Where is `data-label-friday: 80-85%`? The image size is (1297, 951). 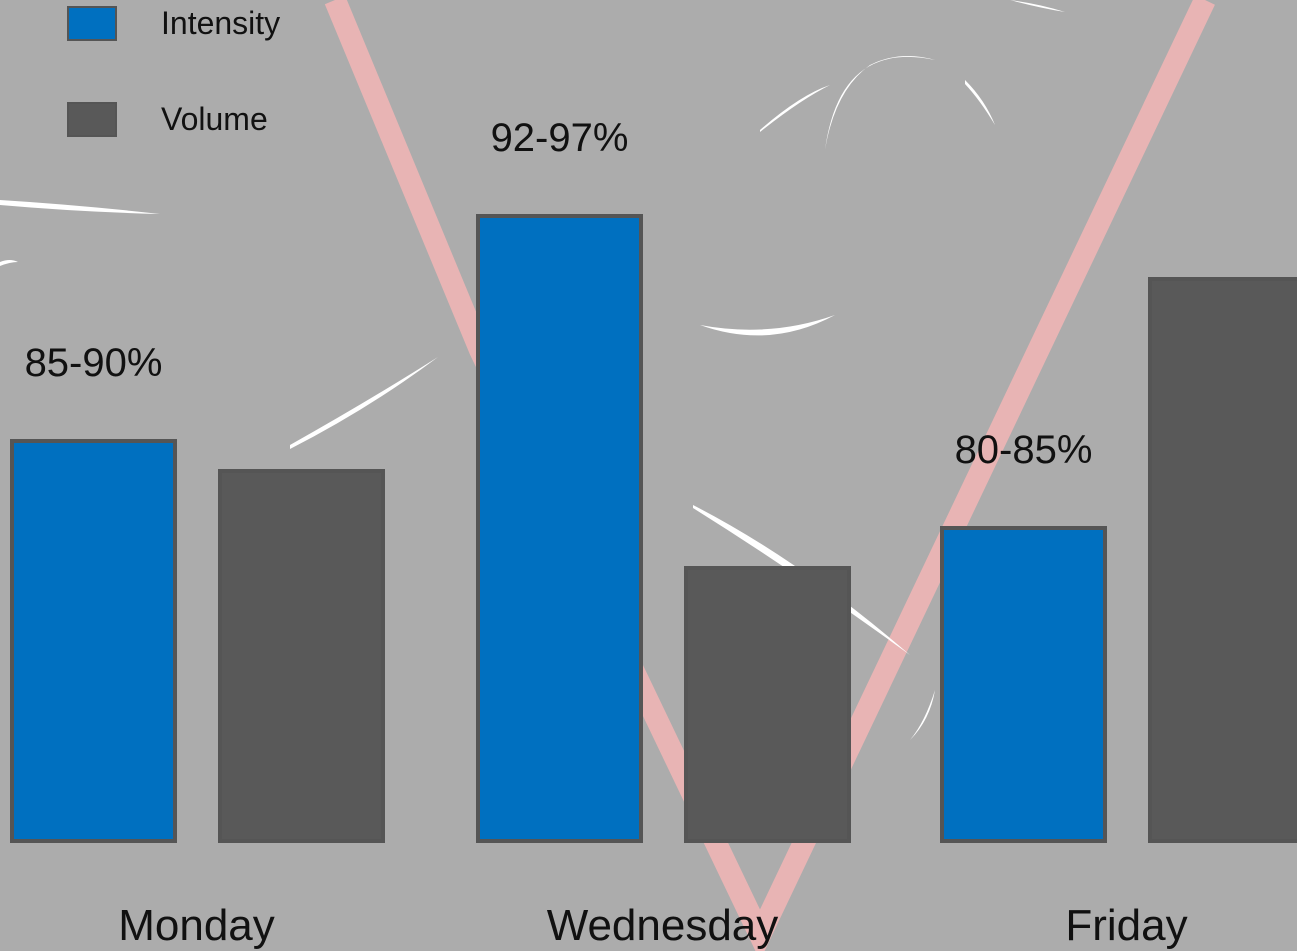 data-label-friday: 80-85% is located at coordinates (1024, 450).